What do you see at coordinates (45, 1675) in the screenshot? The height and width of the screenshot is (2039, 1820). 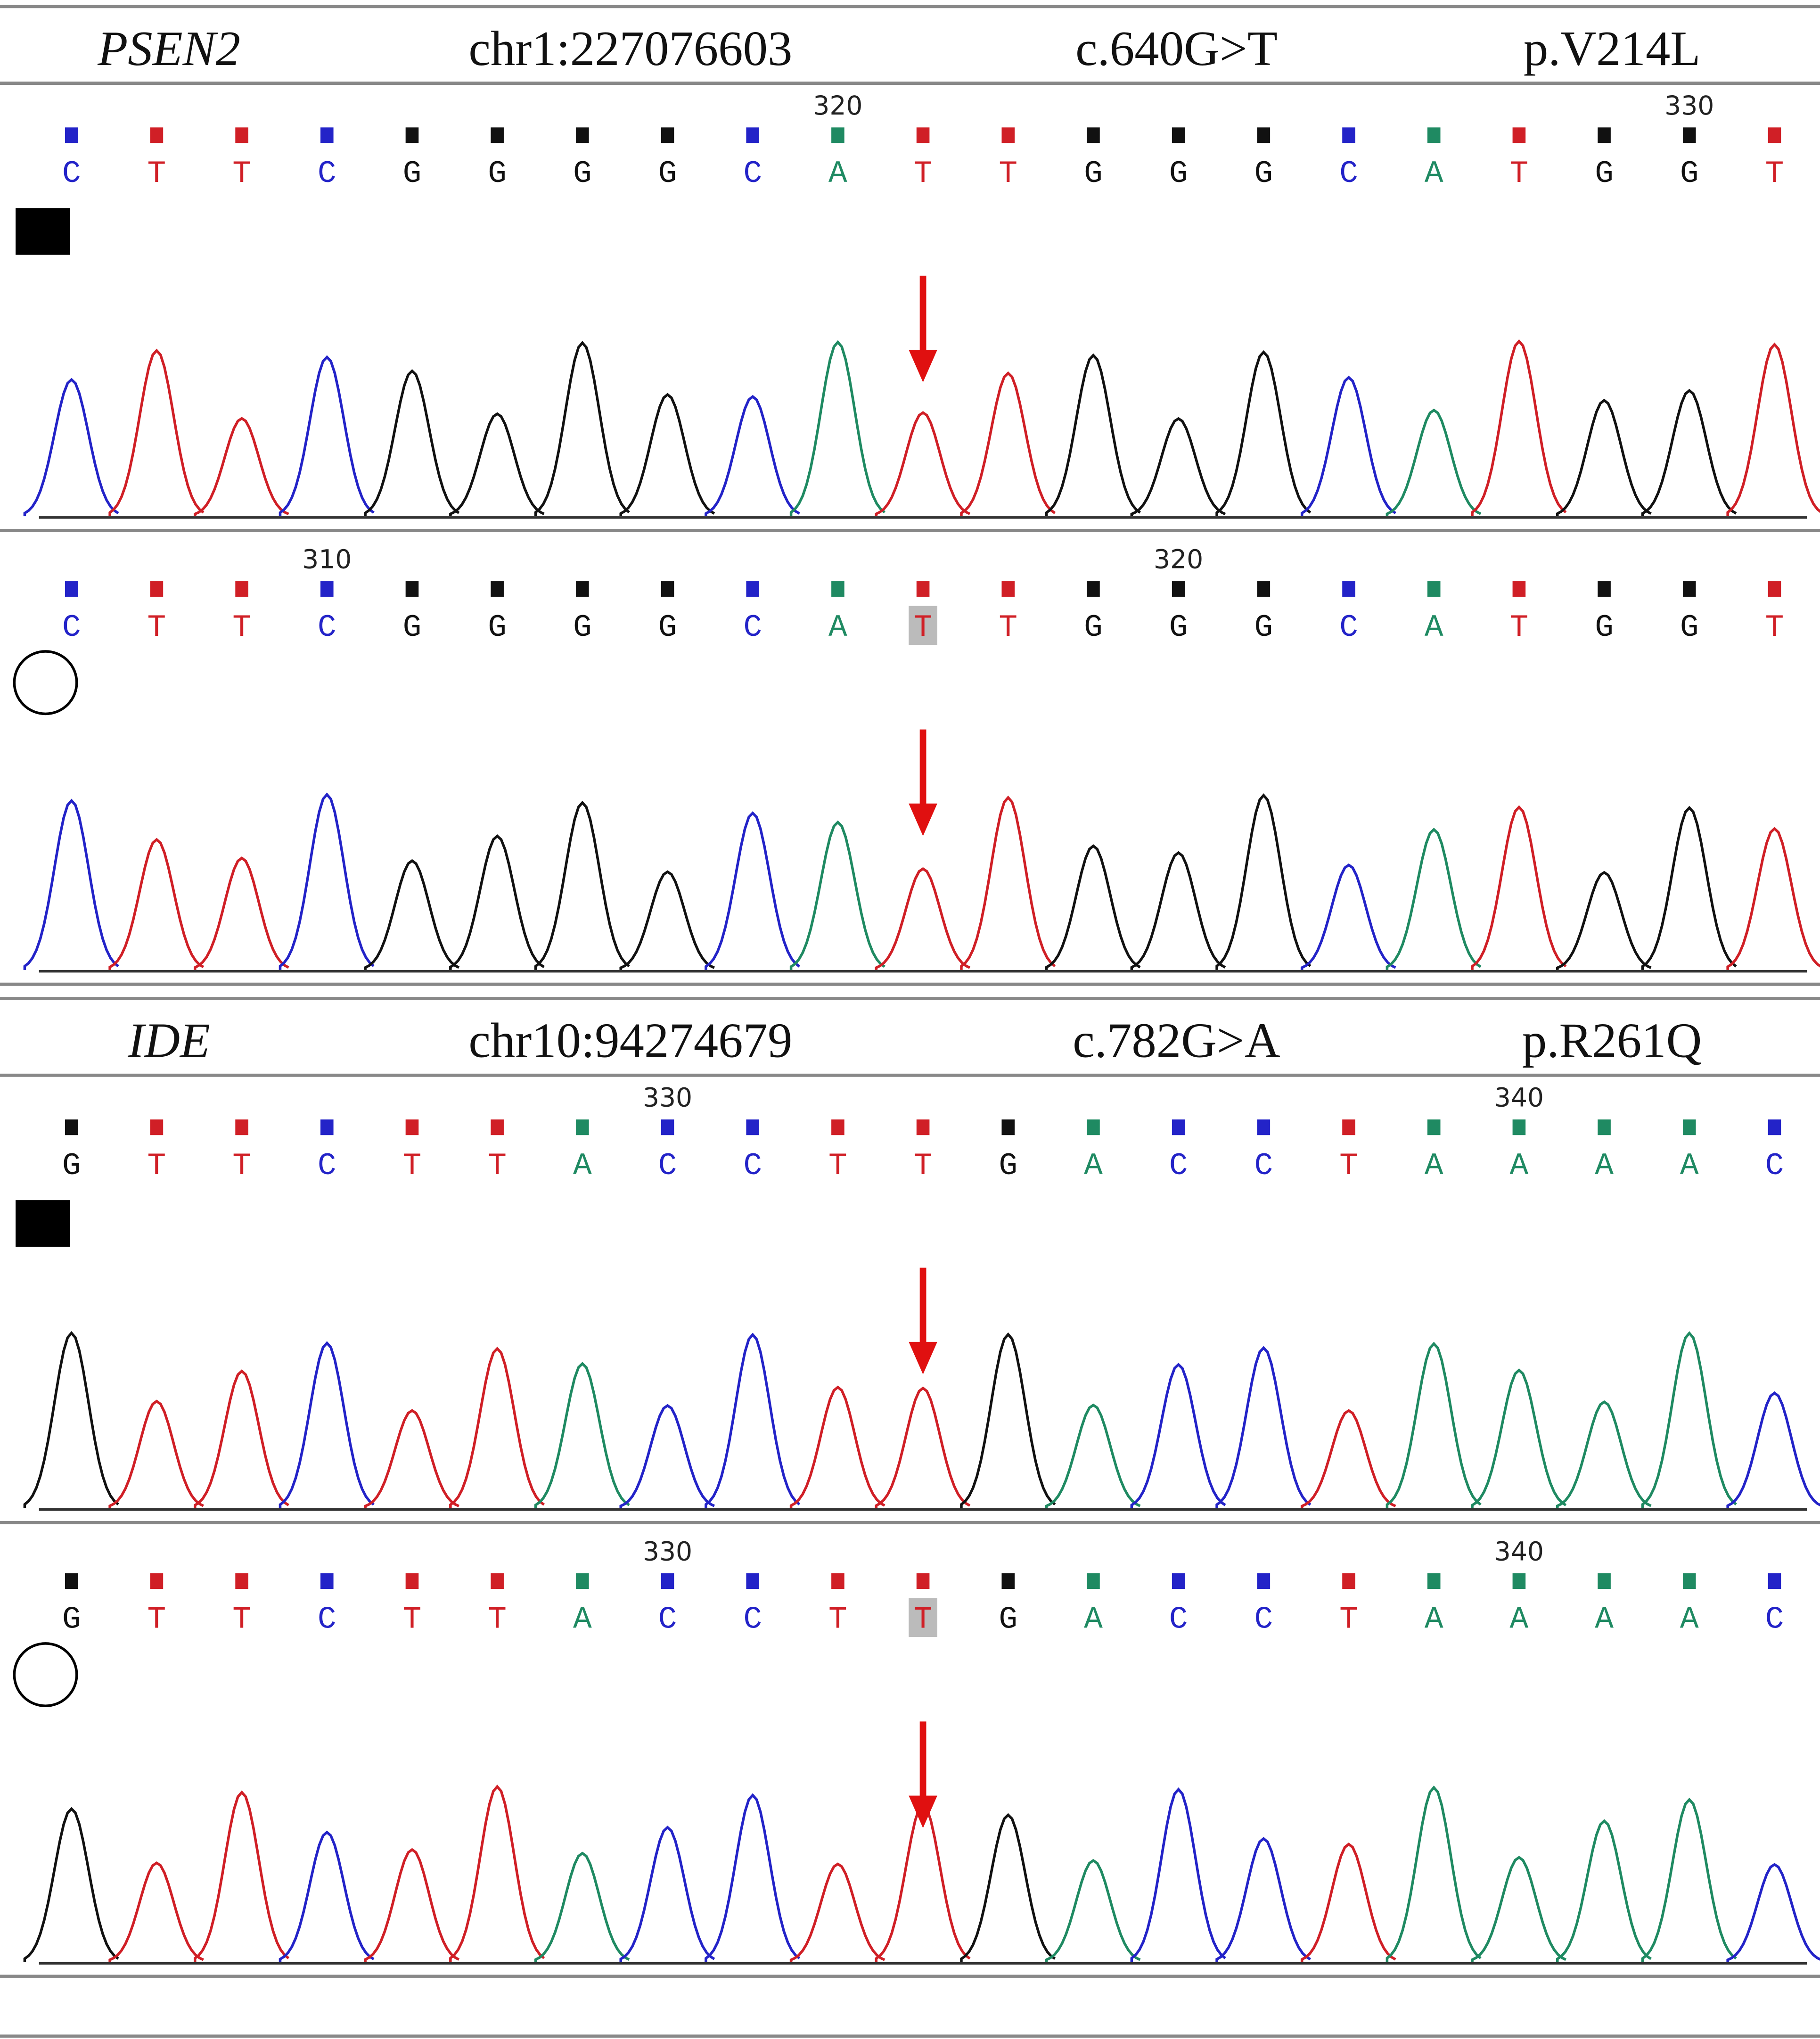 I see `relative-symbol` at bounding box center [45, 1675].